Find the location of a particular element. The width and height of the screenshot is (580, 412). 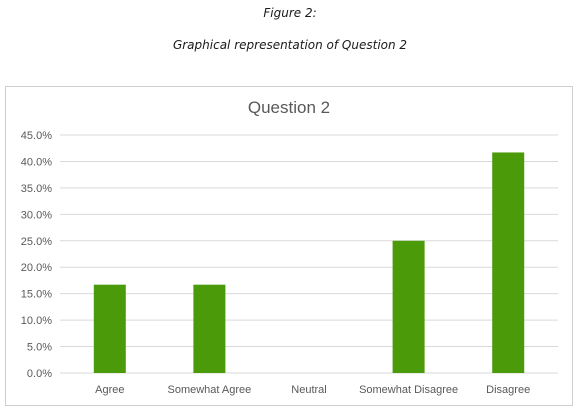

figure-caption: Graphical representation of Question 2 is located at coordinates (290, 45).